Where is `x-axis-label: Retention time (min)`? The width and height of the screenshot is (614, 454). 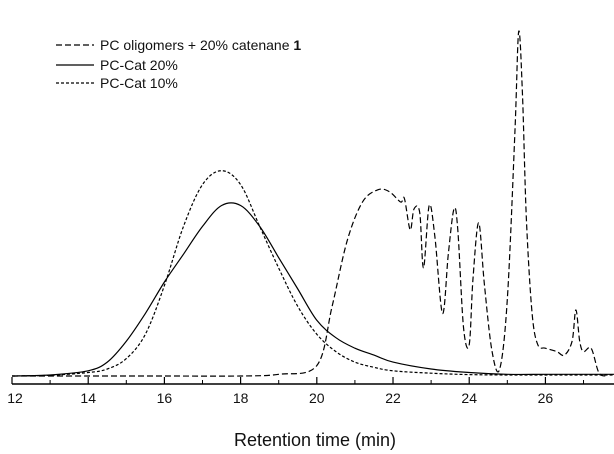 x-axis-label: Retention time (min) is located at coordinates (315, 440).